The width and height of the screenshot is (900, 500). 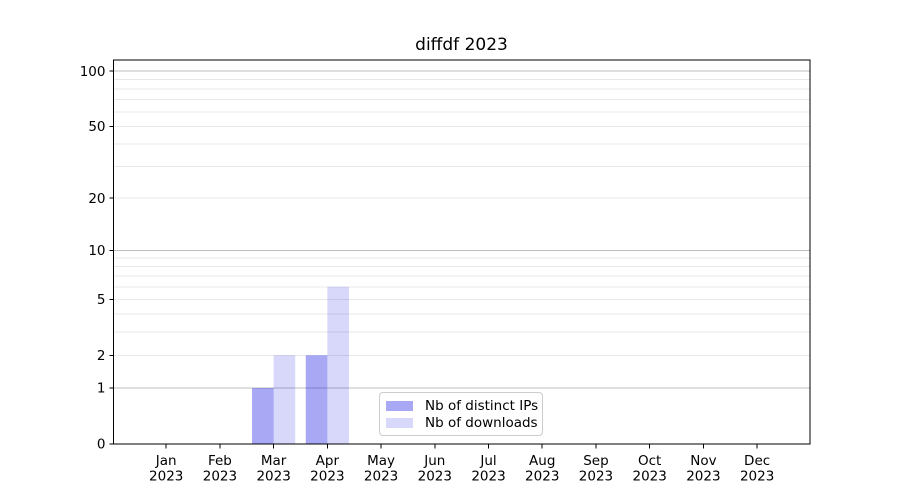 I want to click on x-tick-label-month: Mar, so click(x=274, y=461).